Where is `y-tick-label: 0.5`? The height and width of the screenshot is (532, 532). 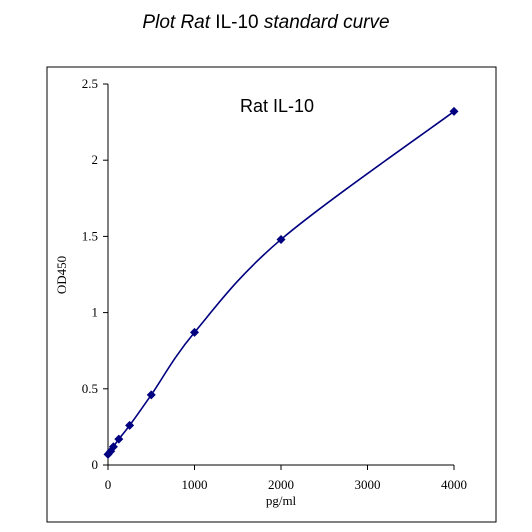 y-tick-label: 0.5 is located at coordinates (90, 388).